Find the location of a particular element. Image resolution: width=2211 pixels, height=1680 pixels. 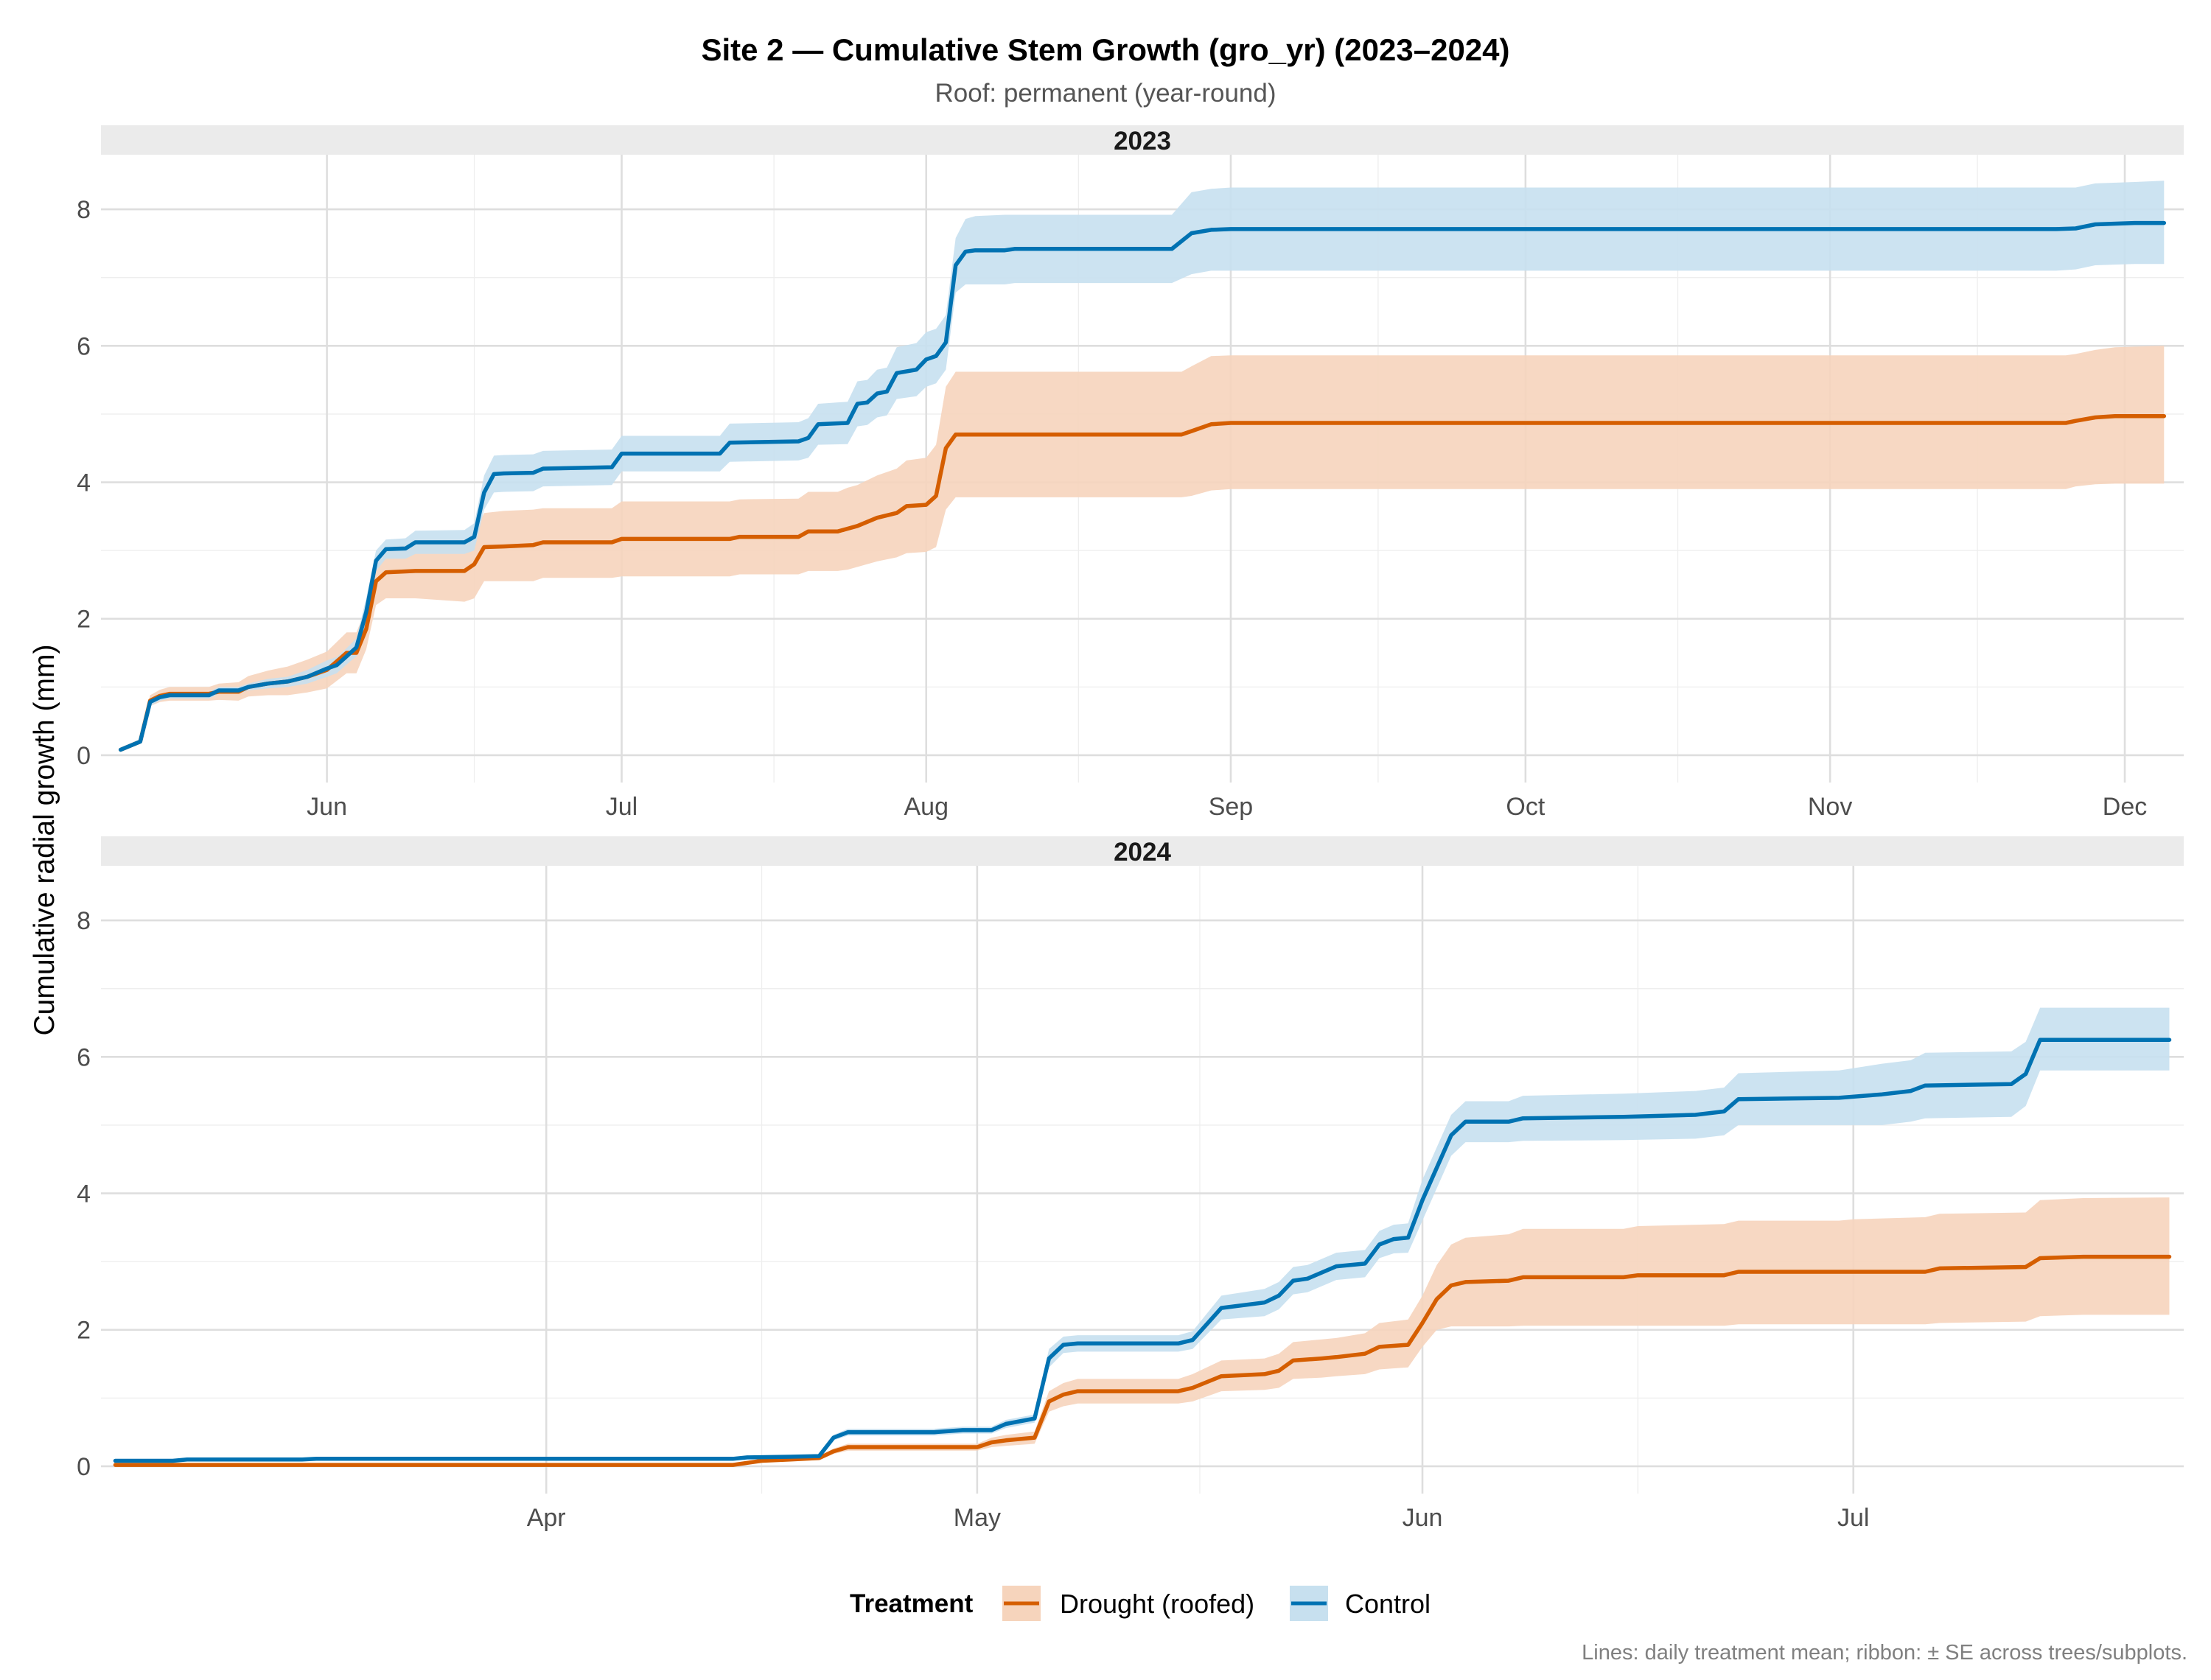

legend-item-control: Control is located at coordinates (1360, 1603).